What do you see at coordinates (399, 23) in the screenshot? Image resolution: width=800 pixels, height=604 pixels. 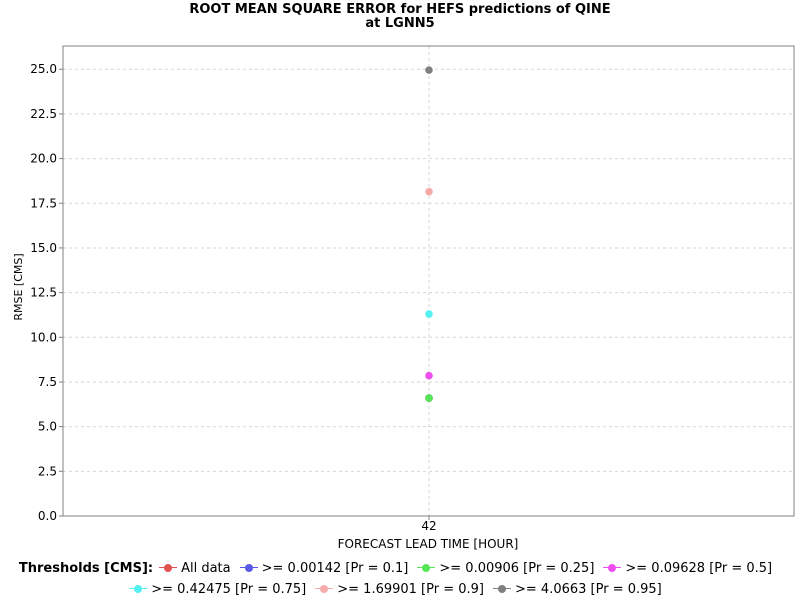 I see `chart-subtitle: at LGNN5` at bounding box center [399, 23].